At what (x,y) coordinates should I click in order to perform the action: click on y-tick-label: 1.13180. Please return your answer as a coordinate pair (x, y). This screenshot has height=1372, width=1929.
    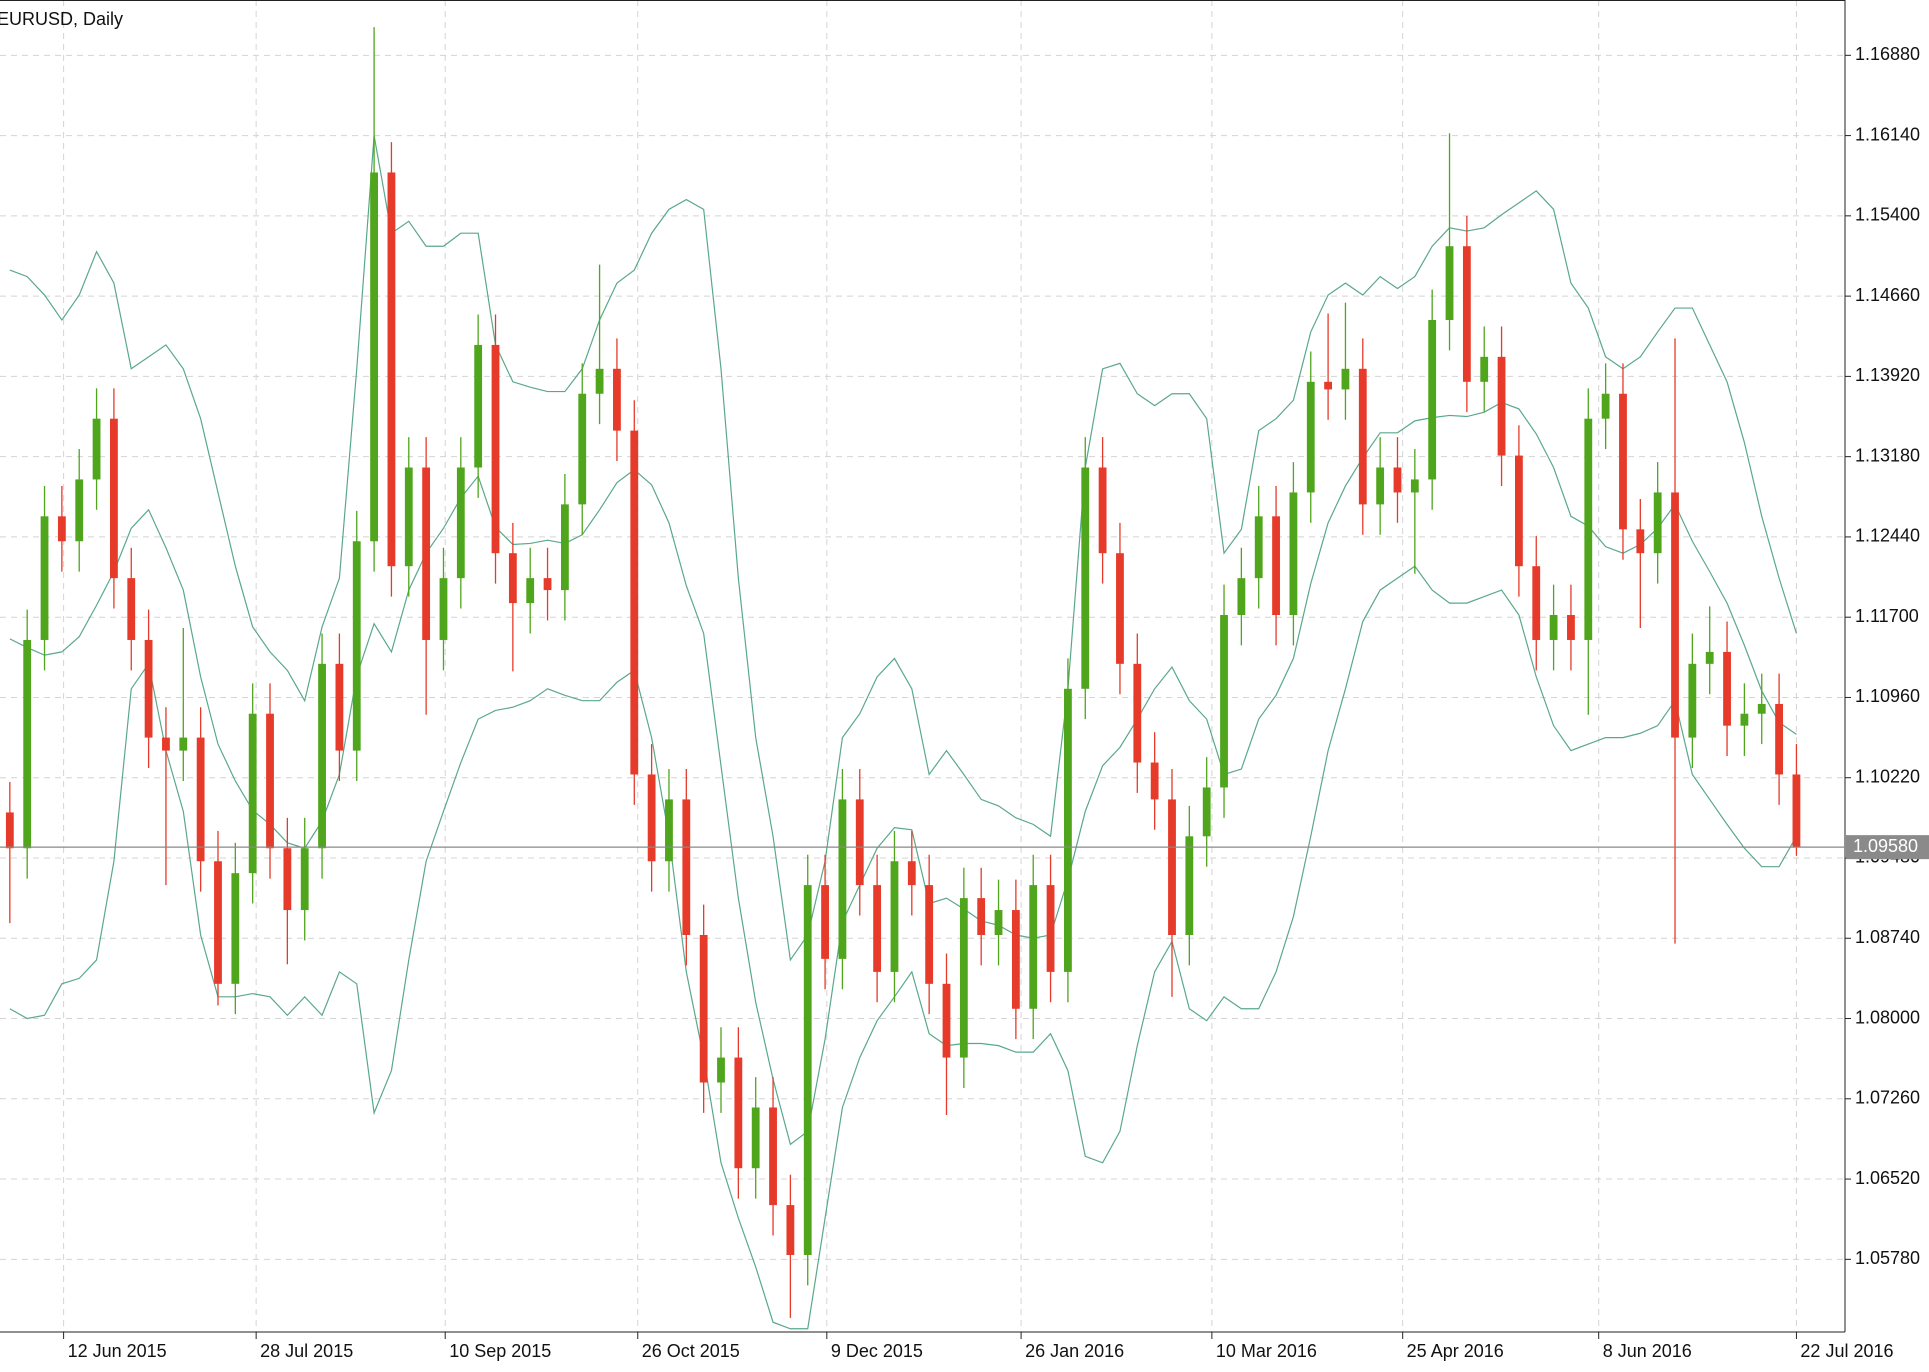
    Looking at the image, I should click on (1887, 455).